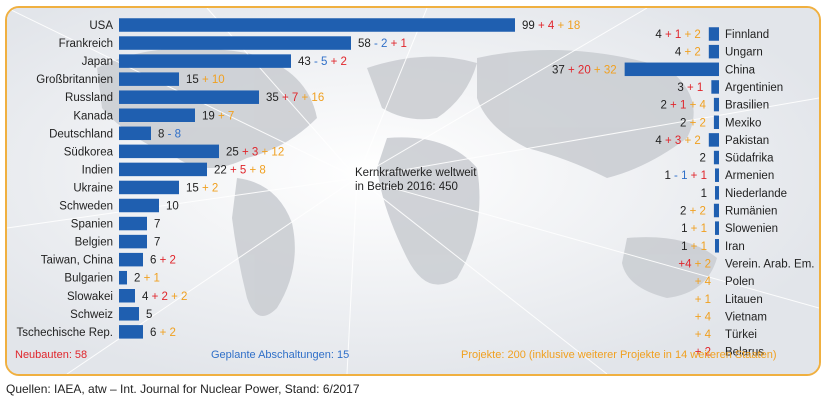 The width and height of the screenshot is (828, 408). What do you see at coordinates (747, 35) in the screenshot?
I see `country-label-right: Finnland` at bounding box center [747, 35].